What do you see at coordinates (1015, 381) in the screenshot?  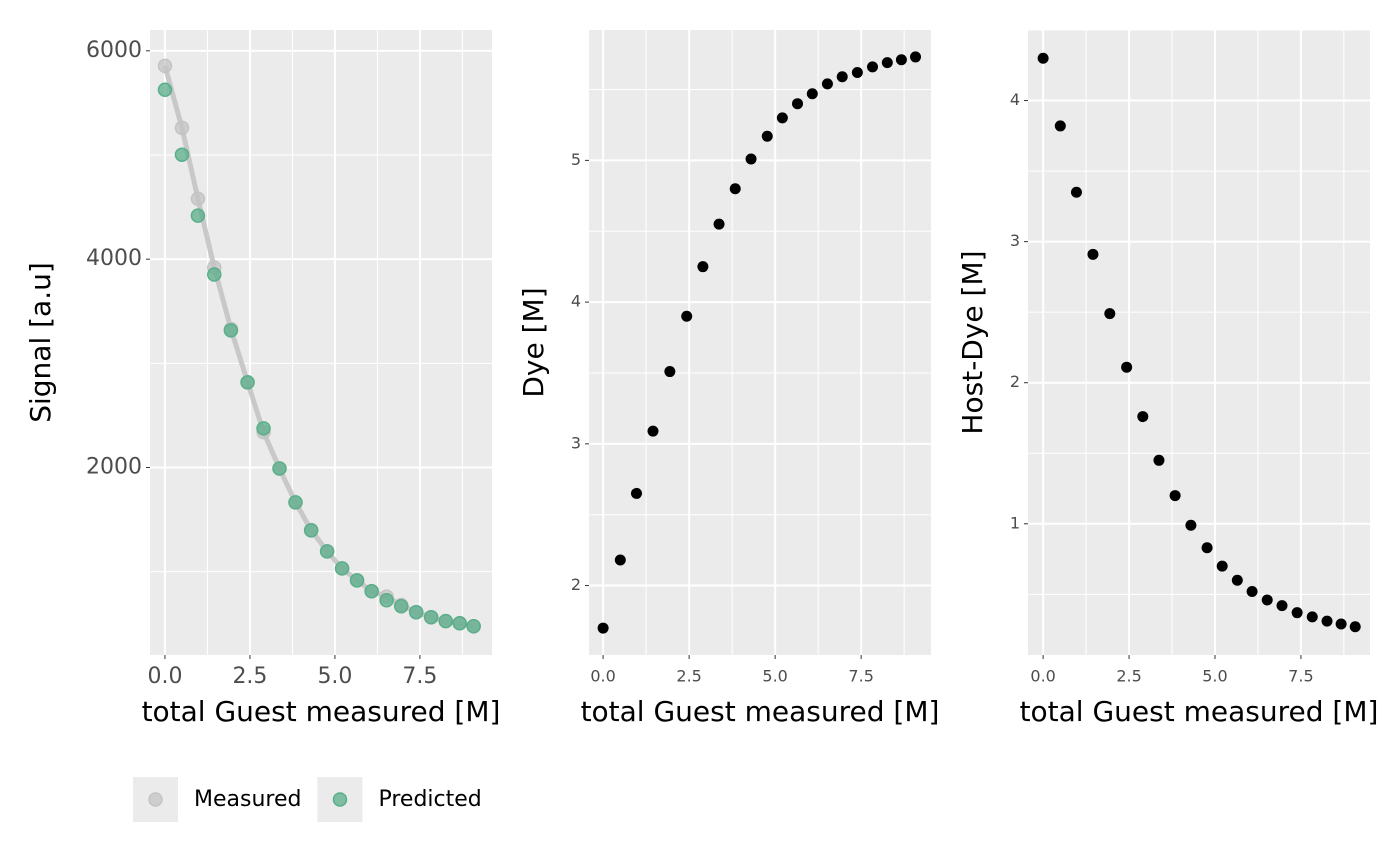 I see `y-tick-label: 2` at bounding box center [1015, 381].